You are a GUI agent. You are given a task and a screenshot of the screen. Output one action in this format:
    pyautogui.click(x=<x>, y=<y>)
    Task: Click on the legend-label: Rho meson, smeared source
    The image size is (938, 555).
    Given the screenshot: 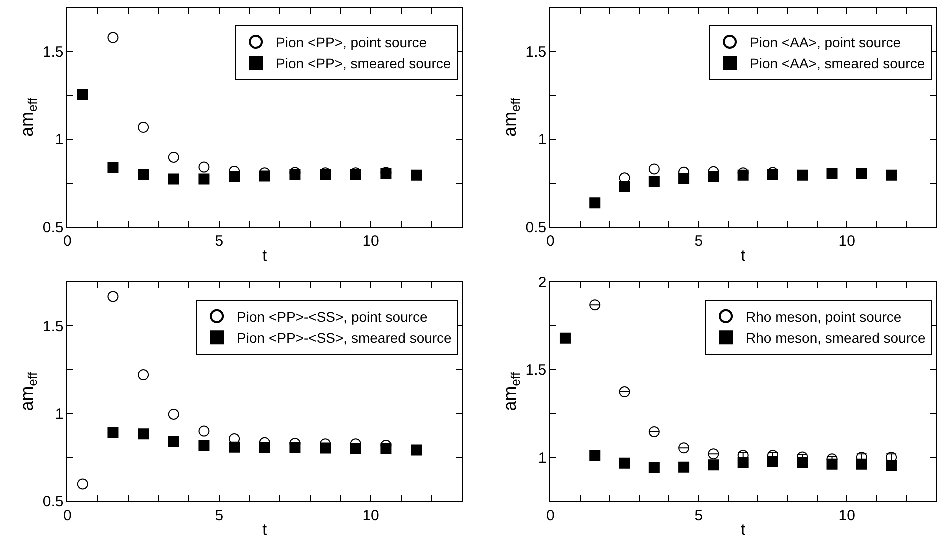 What is the action you would take?
    pyautogui.click(x=836, y=338)
    